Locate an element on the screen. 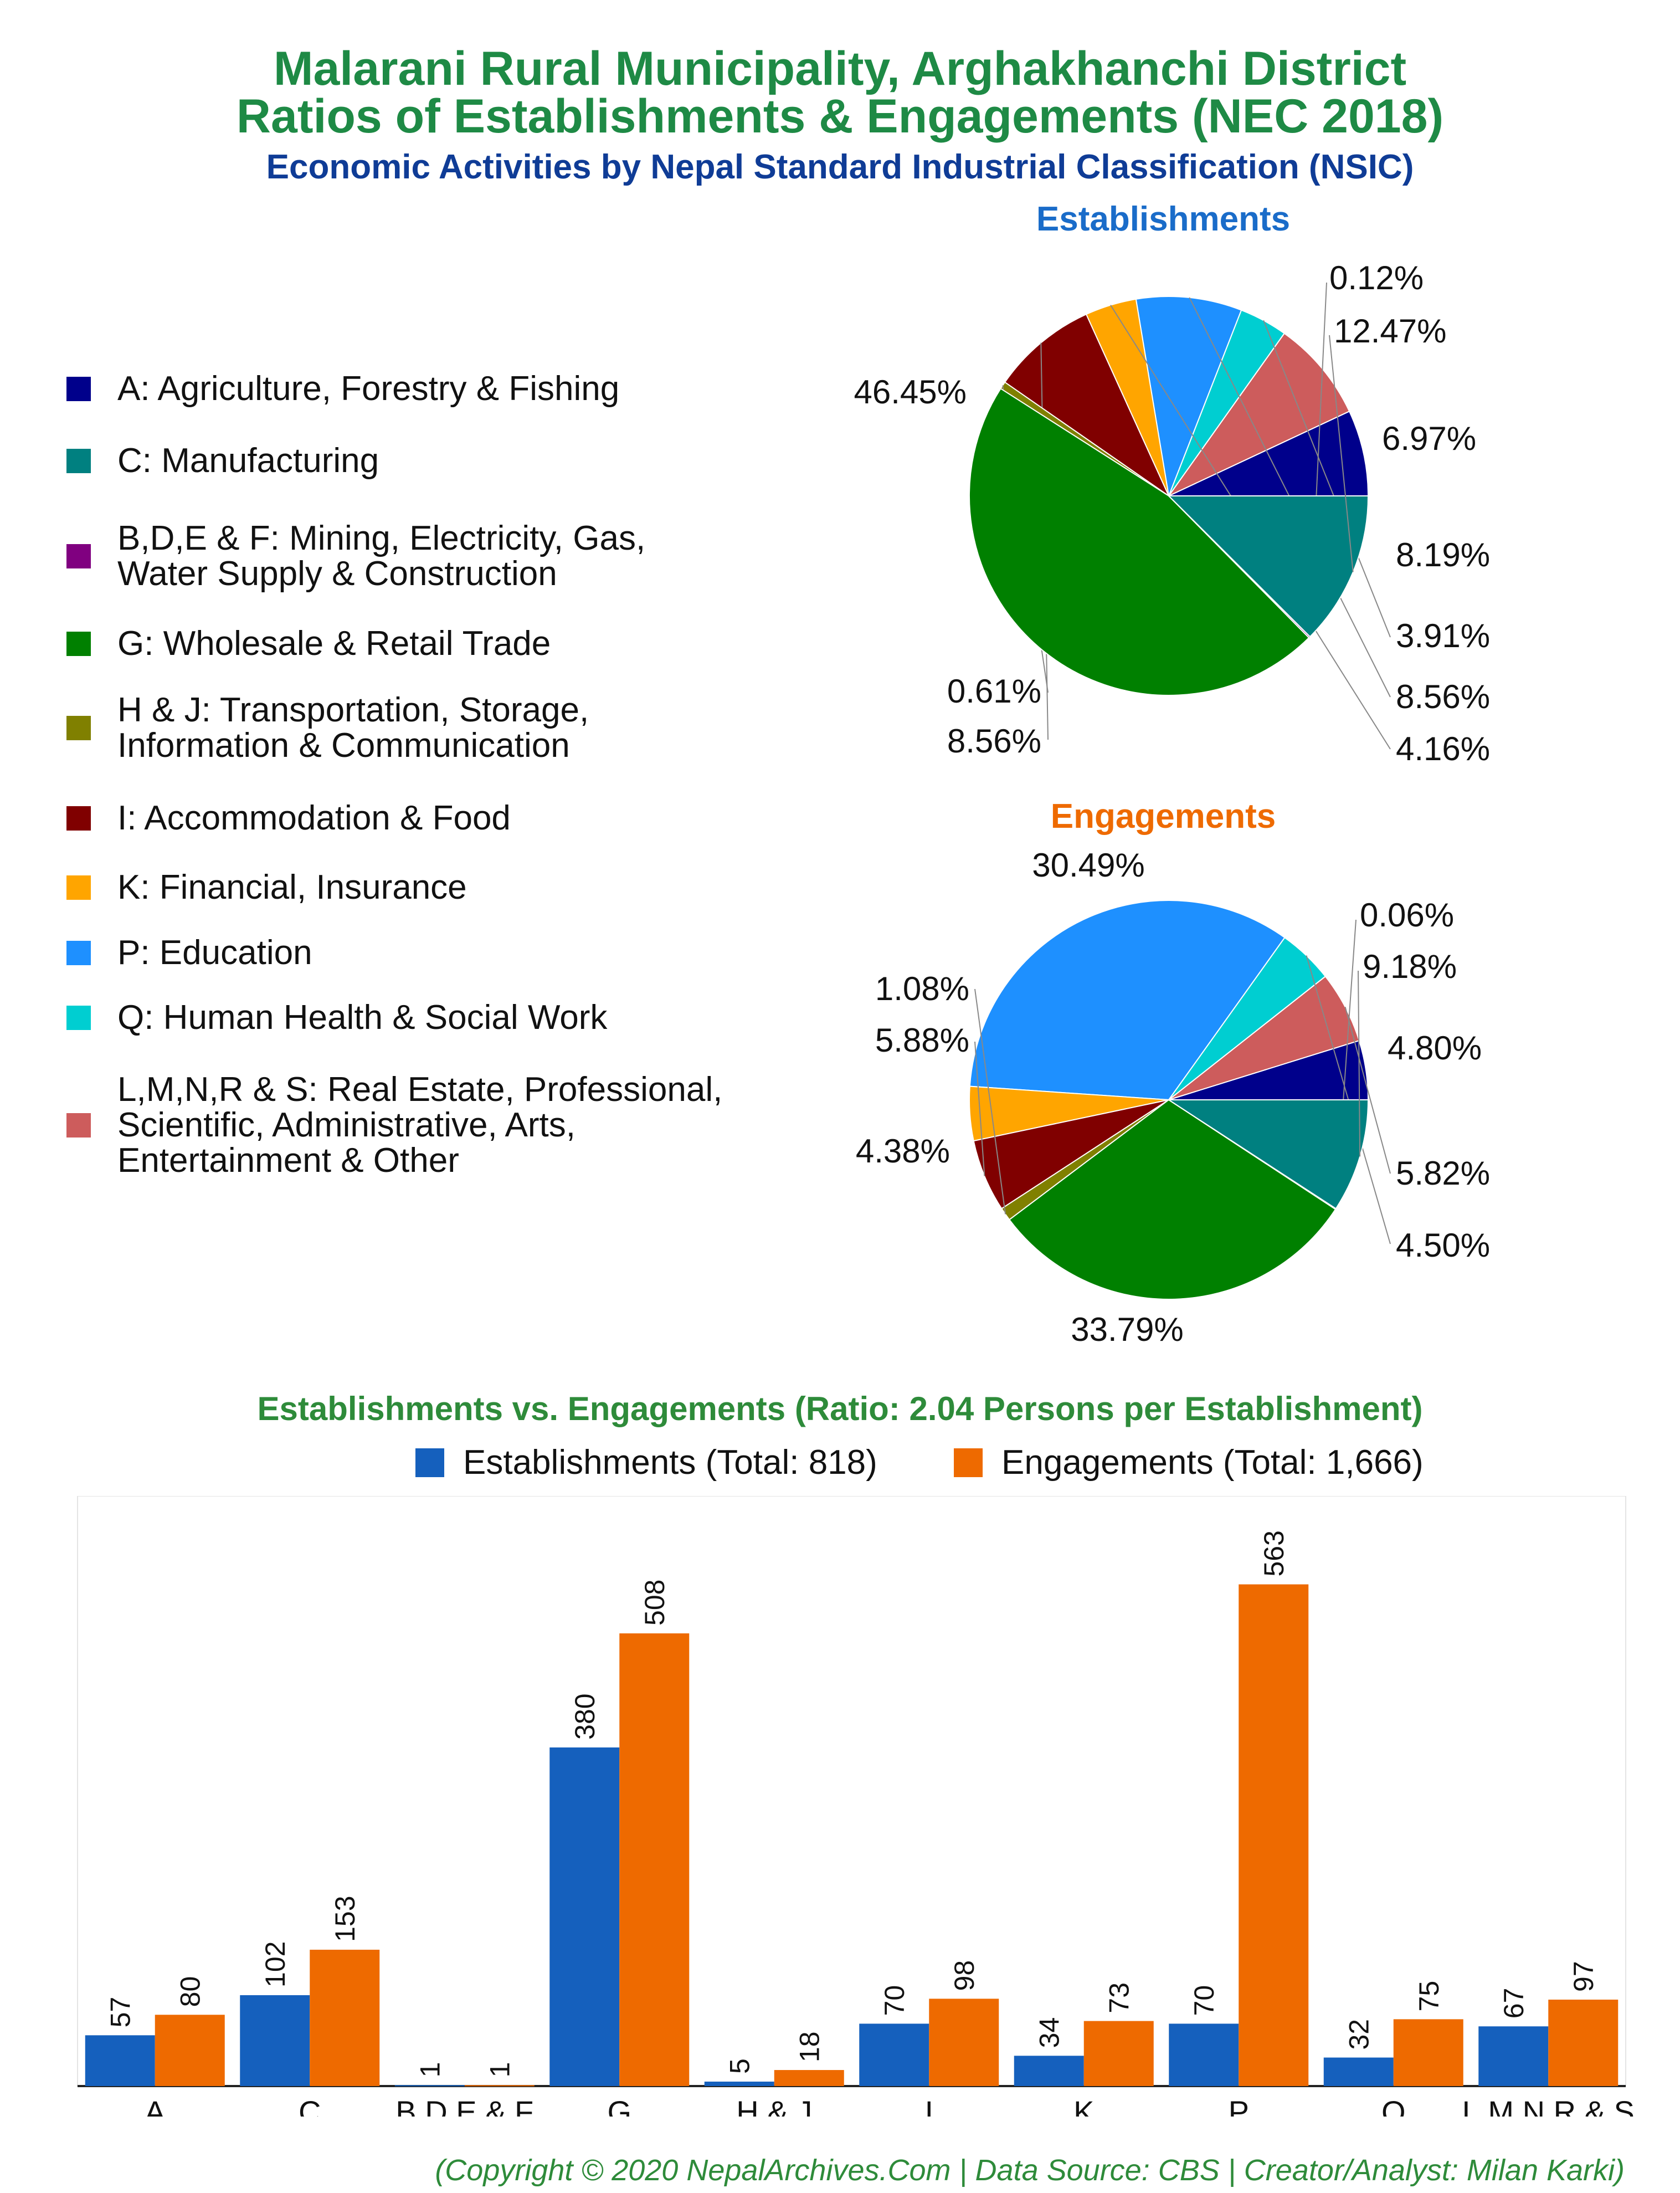 The width and height of the screenshot is (1680, 2193). establishments-pie-label-k: 4.16% is located at coordinates (1443, 748).